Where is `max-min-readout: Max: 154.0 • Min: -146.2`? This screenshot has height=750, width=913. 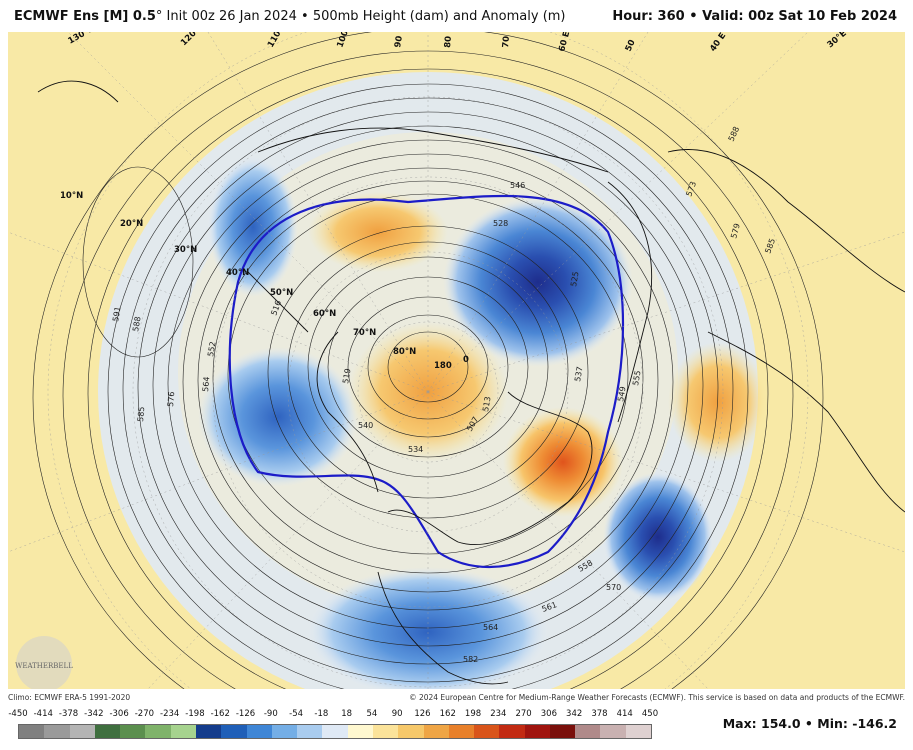
max-min-readout: Max: 154.0 • Min: -146.2 is located at coordinates (810, 723).